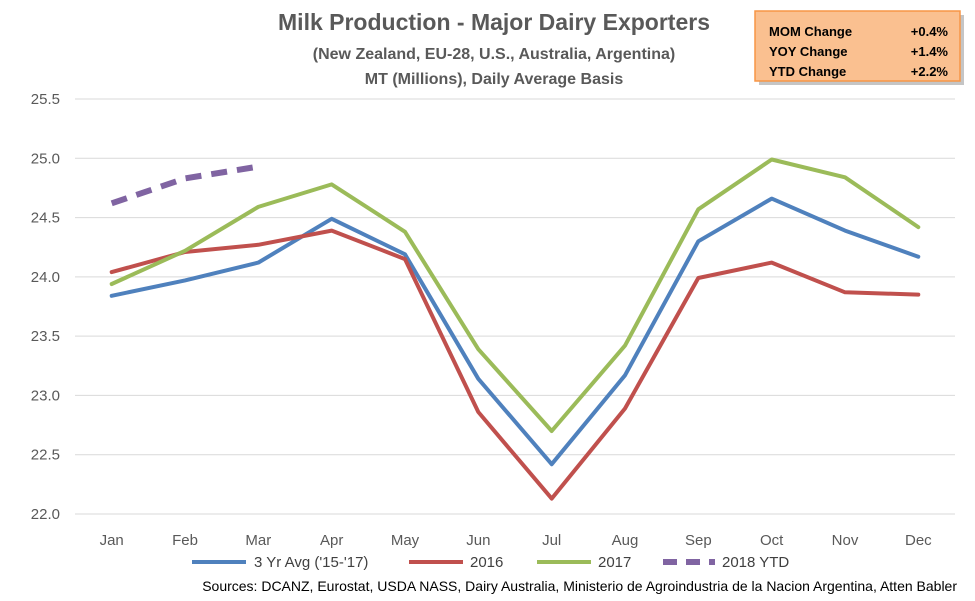  Describe the element at coordinates (930, 51) in the screenshot. I see `yoy-change-value: +1.4%` at that location.